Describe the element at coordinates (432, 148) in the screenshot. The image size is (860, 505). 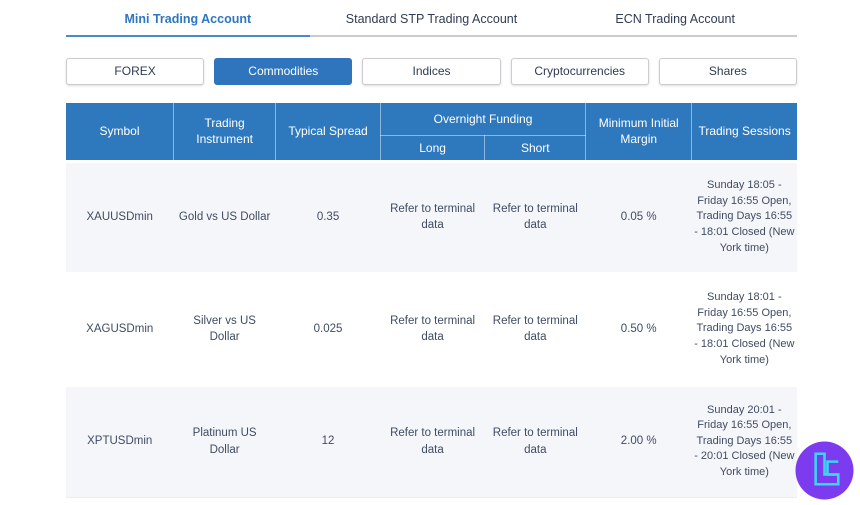
I see `column-header-long: Long` at that location.